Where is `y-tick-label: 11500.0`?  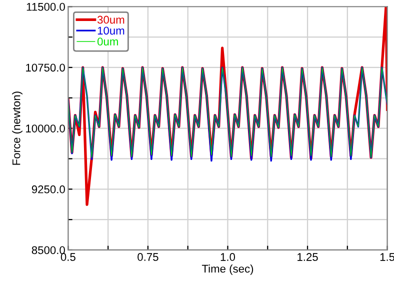 y-tick-label: 11500.0 is located at coordinates (45, 6).